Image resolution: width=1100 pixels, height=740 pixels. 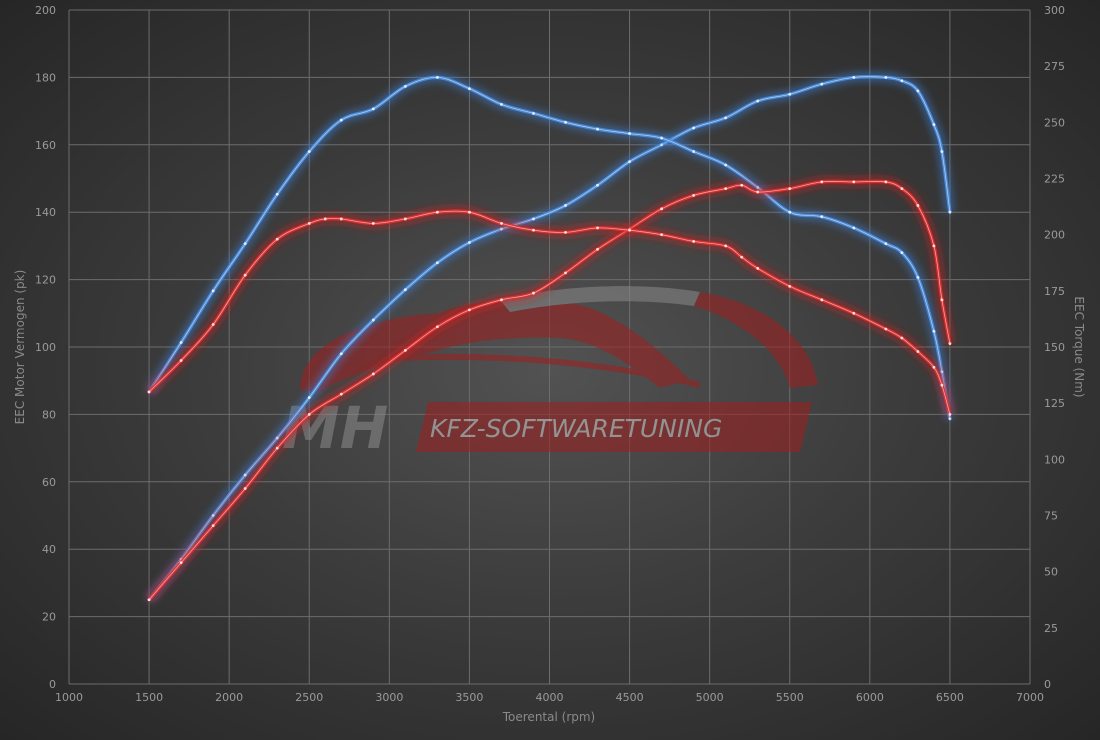 What do you see at coordinates (49, 617) in the screenshot?
I see `y-tick-label: 20` at bounding box center [49, 617].